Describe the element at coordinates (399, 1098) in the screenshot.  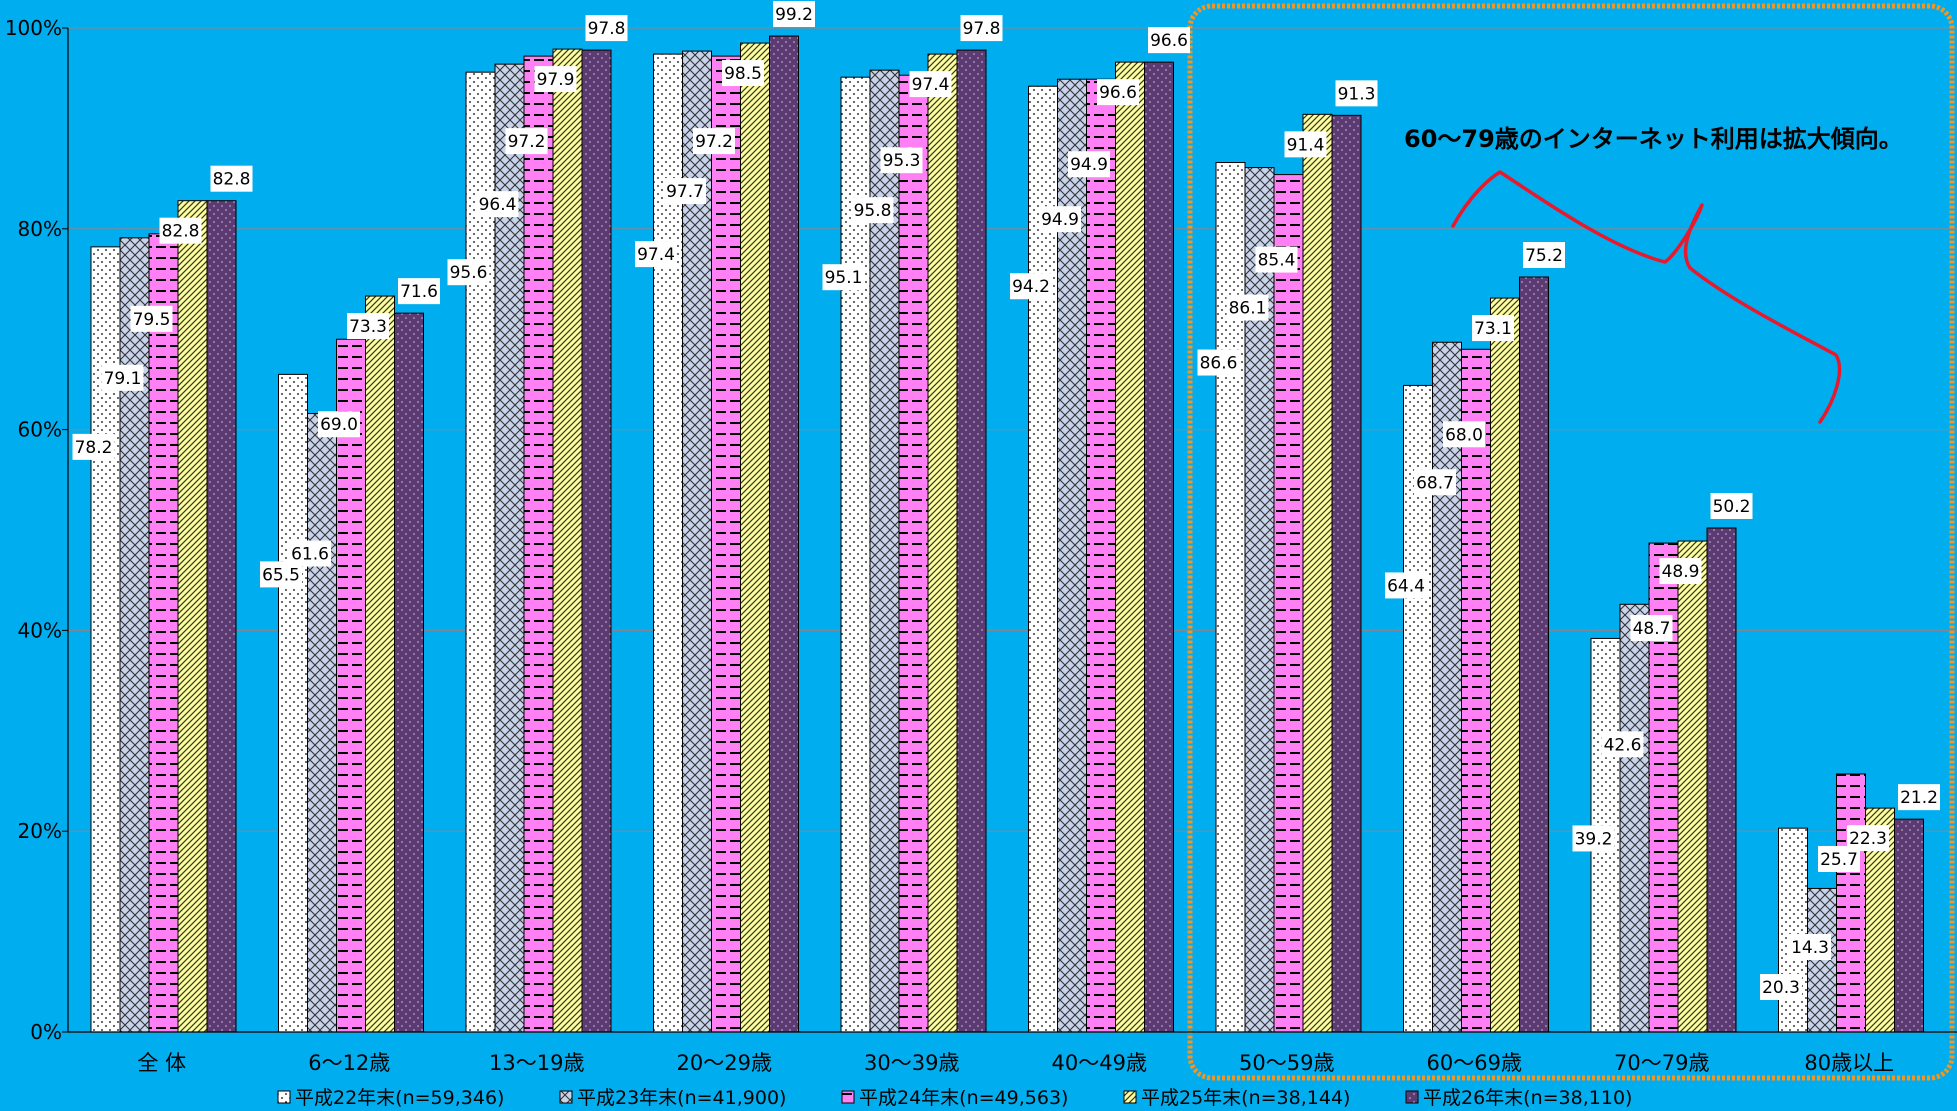
I see `legend-label: 平成22年末(n=59,346)` at that location.